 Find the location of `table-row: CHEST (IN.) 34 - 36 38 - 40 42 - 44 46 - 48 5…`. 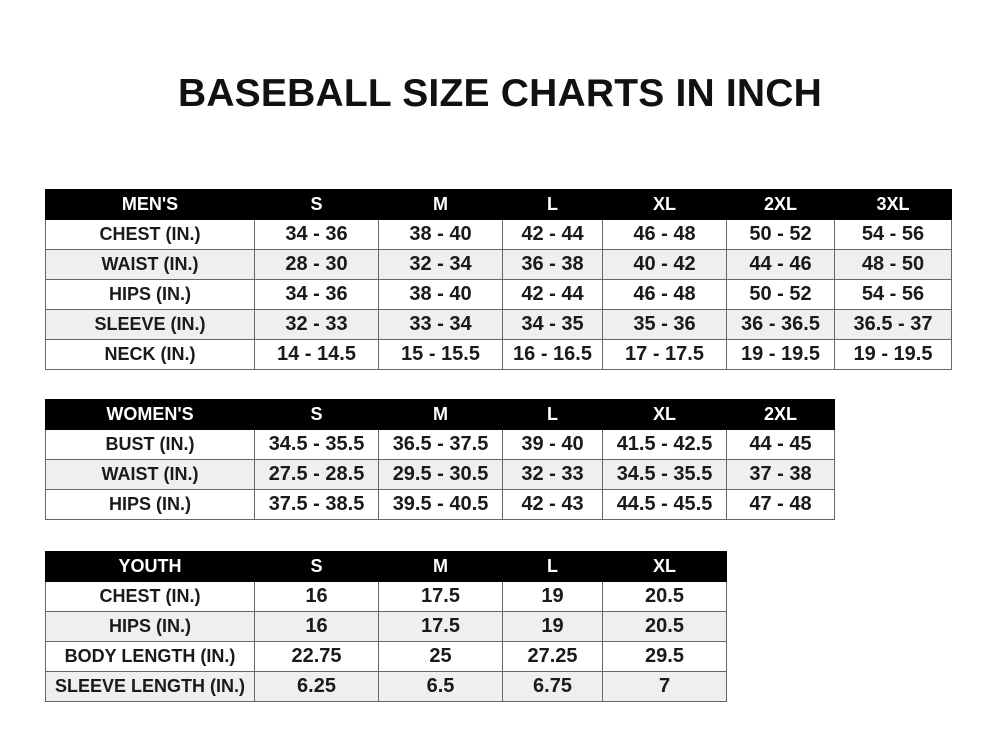

table-row: CHEST (IN.) 34 - 36 38 - 40 42 - 44 46 - 48 5… is located at coordinates (498, 234).